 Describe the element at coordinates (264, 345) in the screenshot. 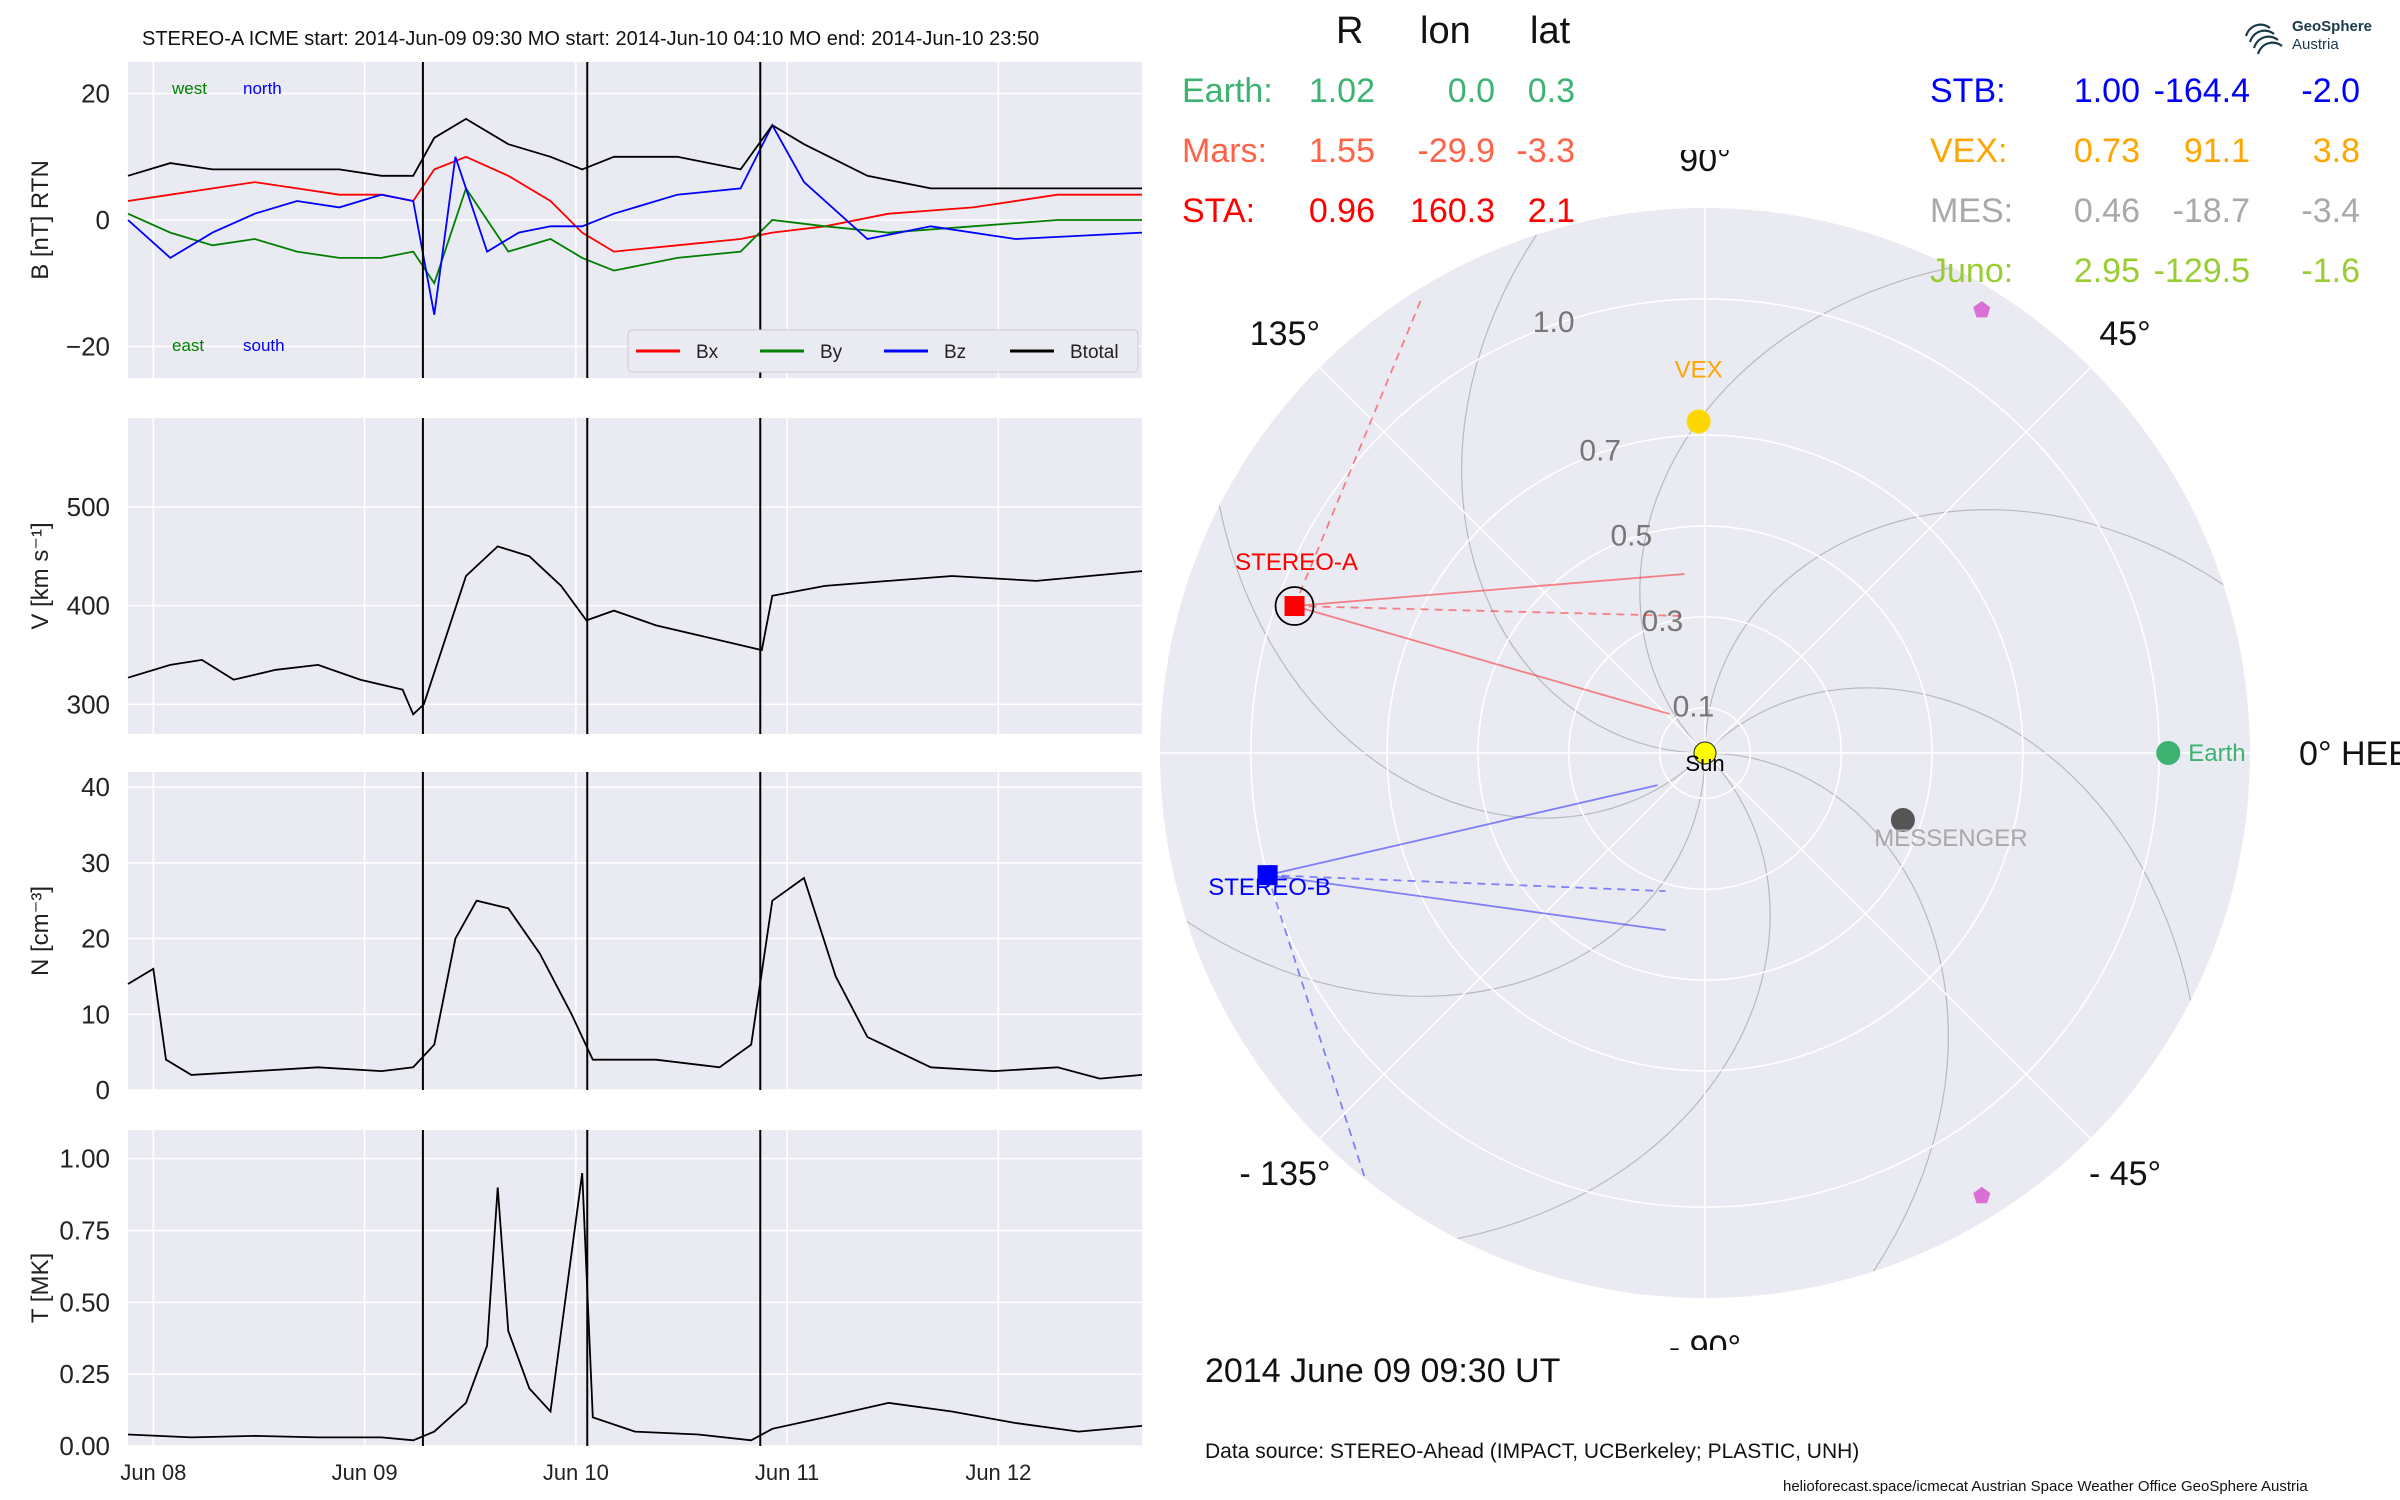

I see `annot-south: south` at that location.